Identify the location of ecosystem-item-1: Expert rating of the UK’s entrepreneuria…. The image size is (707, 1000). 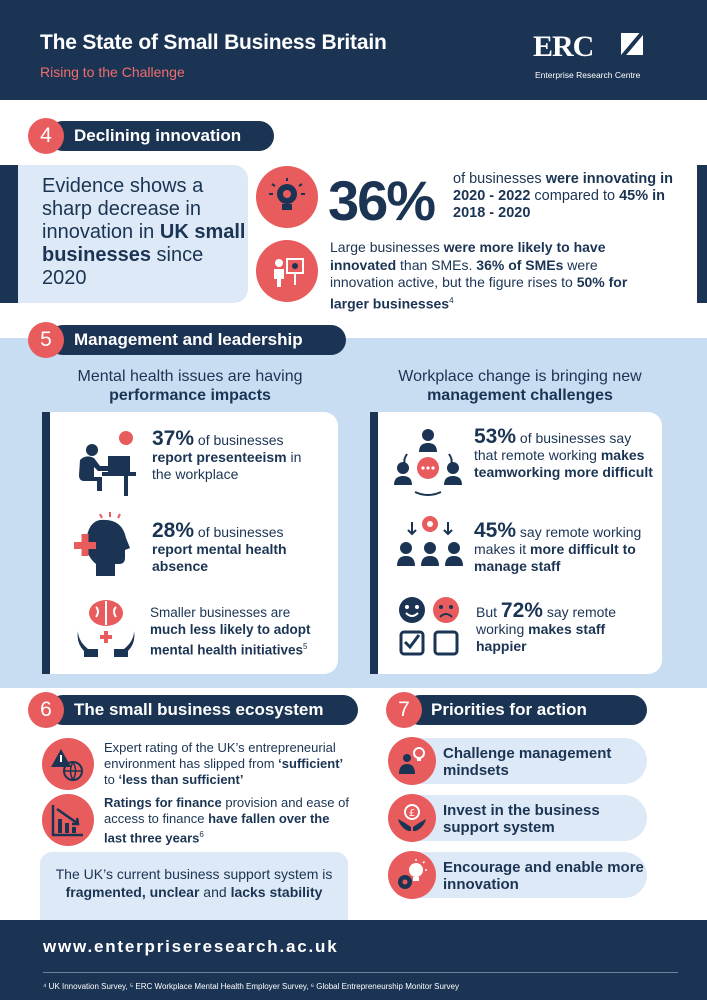
(229, 764).